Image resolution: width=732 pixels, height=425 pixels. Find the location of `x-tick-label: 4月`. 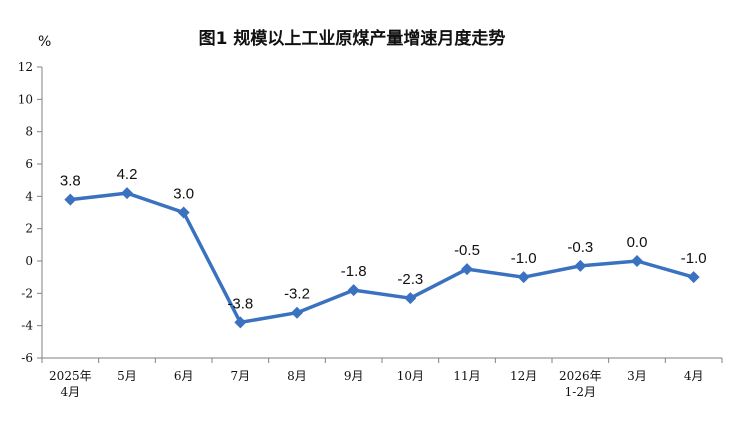

x-tick-label: 4月 is located at coordinates (694, 376).